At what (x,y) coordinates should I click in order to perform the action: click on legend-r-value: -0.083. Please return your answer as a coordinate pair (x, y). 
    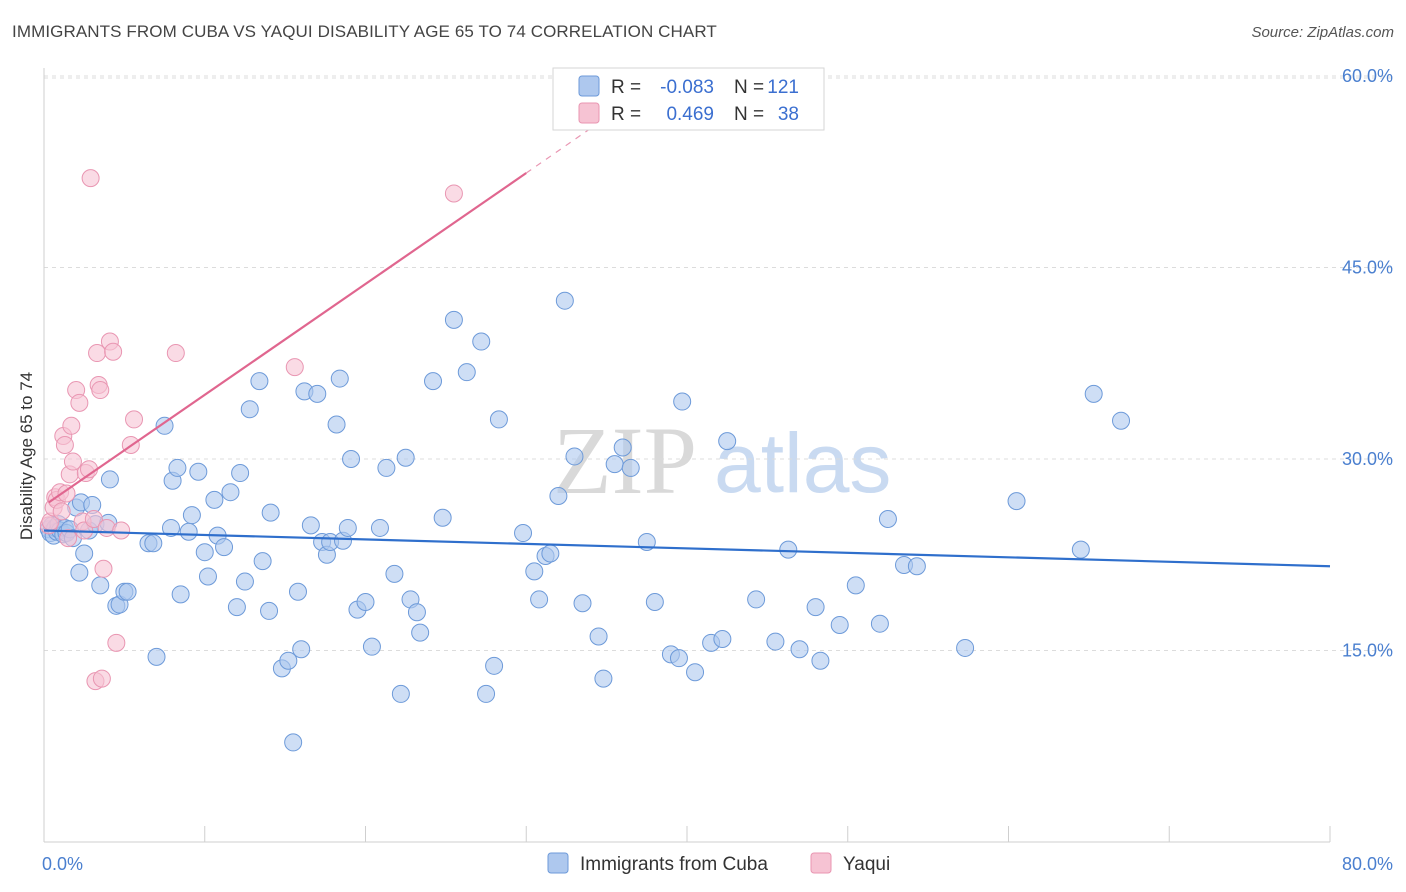
    Looking at the image, I should click on (687, 87).